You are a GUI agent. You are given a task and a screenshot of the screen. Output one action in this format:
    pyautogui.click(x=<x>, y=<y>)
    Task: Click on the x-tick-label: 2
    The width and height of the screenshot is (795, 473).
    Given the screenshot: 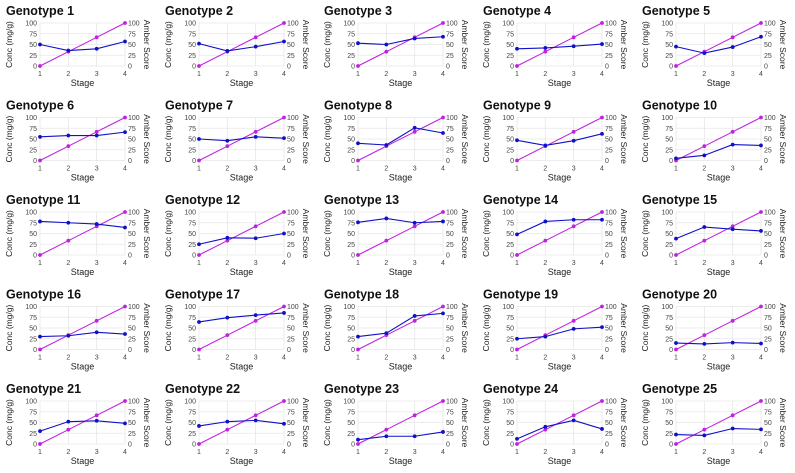 What is the action you would take?
    pyautogui.click(x=545, y=74)
    